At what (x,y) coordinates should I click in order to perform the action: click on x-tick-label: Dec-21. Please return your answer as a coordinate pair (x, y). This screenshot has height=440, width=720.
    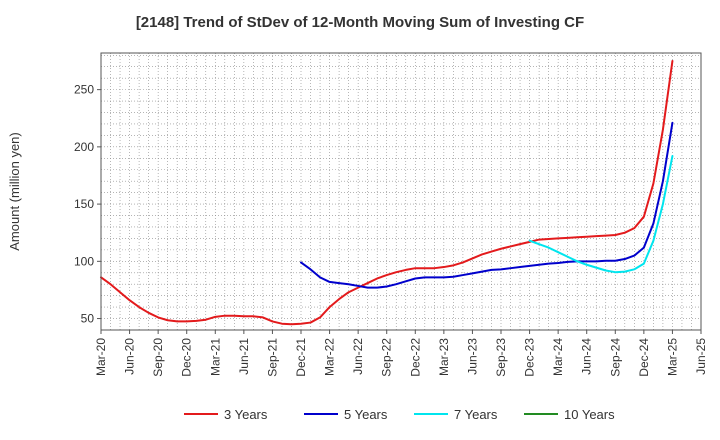
    Looking at the image, I should click on (301, 357).